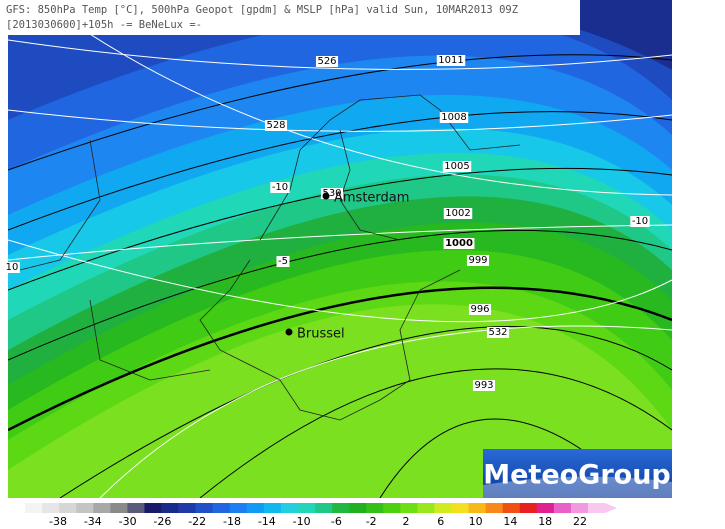  What do you see at coordinates (510, 521) in the screenshot?
I see `legend-label: 14` at bounding box center [510, 521].